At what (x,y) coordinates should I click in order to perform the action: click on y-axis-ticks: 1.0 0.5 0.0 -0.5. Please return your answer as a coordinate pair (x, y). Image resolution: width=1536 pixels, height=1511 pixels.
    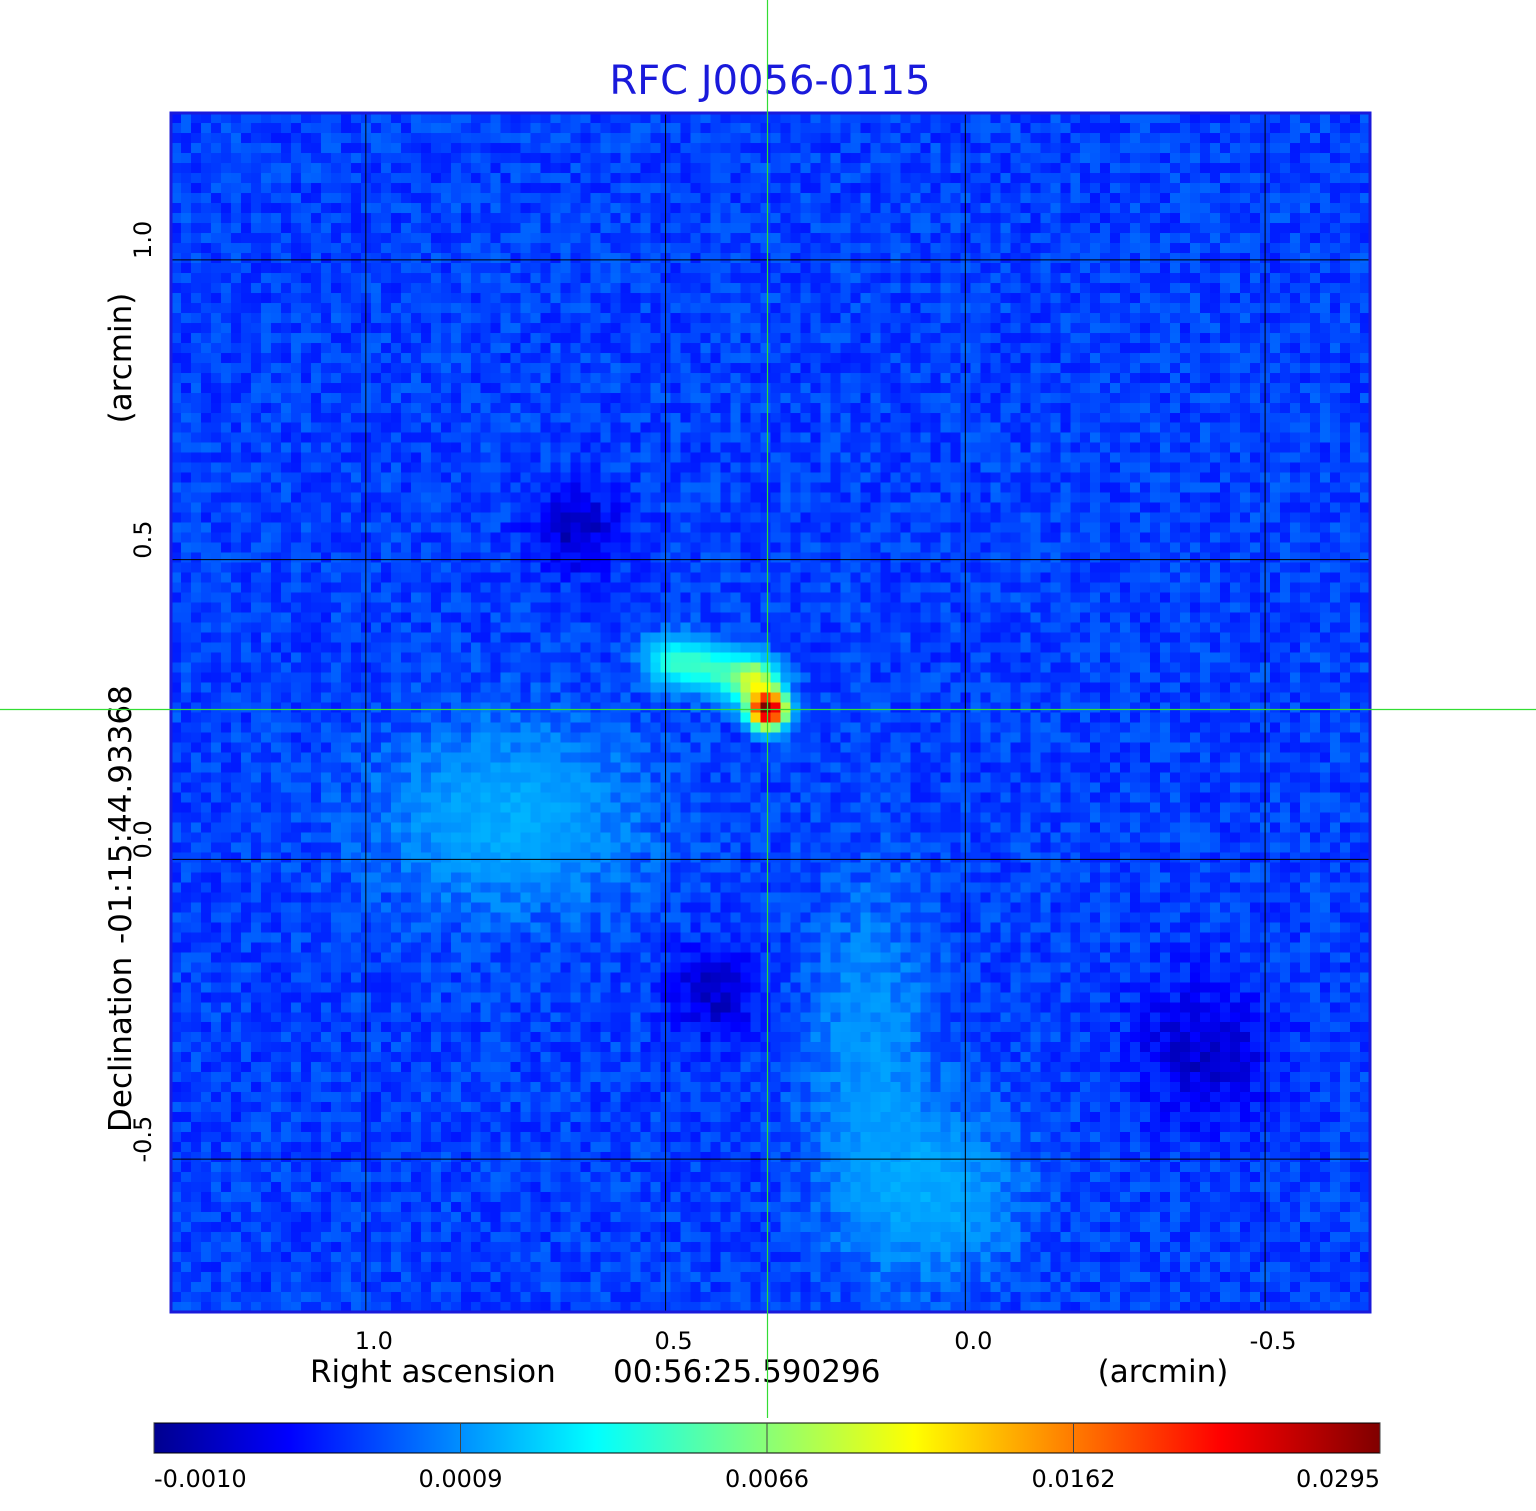
    Looking at the image, I should click on (143, 692).